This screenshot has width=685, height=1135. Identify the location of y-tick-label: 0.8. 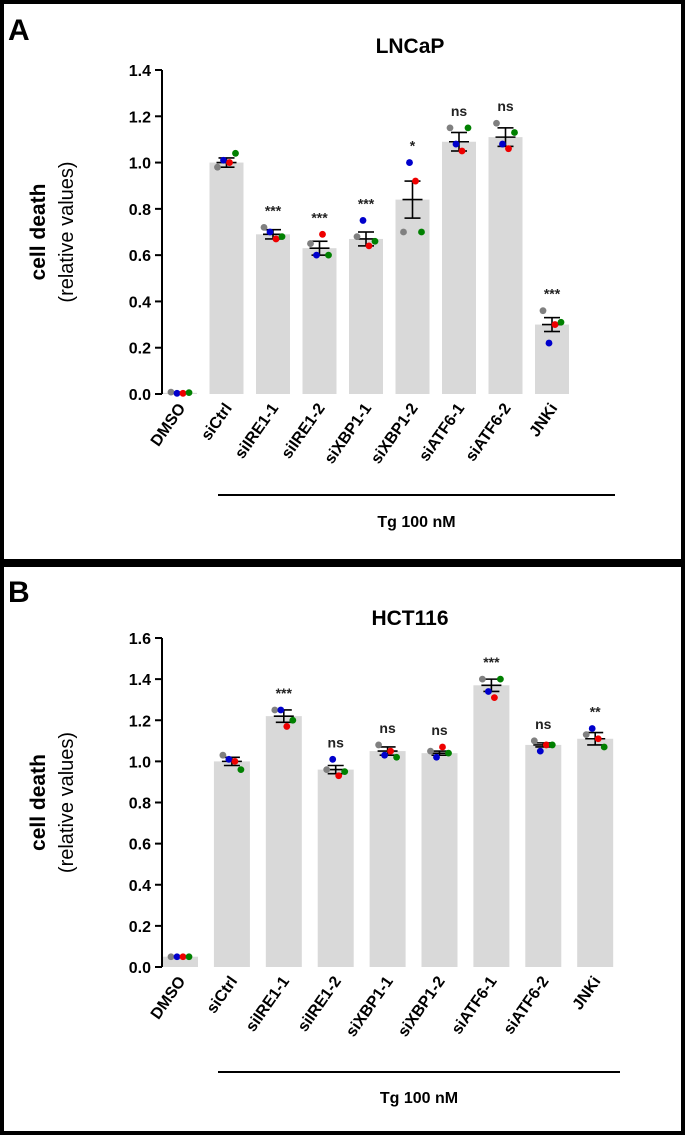
(140, 210).